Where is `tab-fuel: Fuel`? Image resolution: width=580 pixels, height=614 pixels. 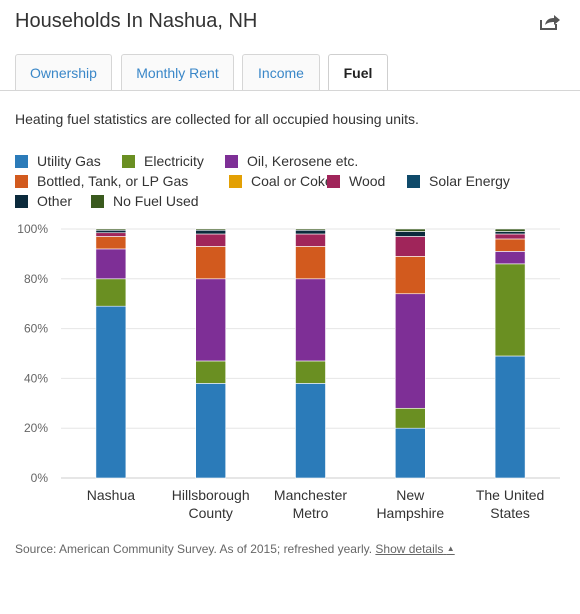
tab-fuel: Fuel is located at coordinates (358, 72).